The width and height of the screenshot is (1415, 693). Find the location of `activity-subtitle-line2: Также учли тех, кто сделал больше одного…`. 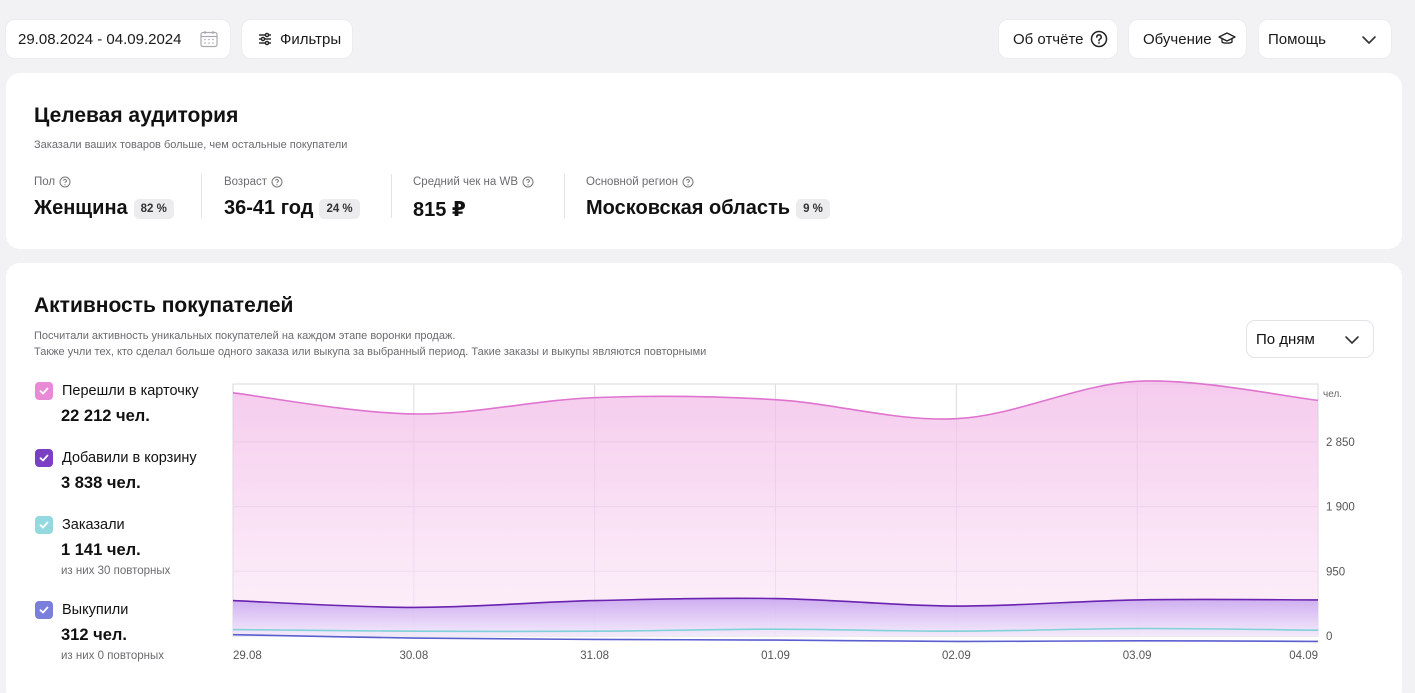

activity-subtitle-line2: Также учли тех, кто сделал больше одного… is located at coordinates (370, 352).